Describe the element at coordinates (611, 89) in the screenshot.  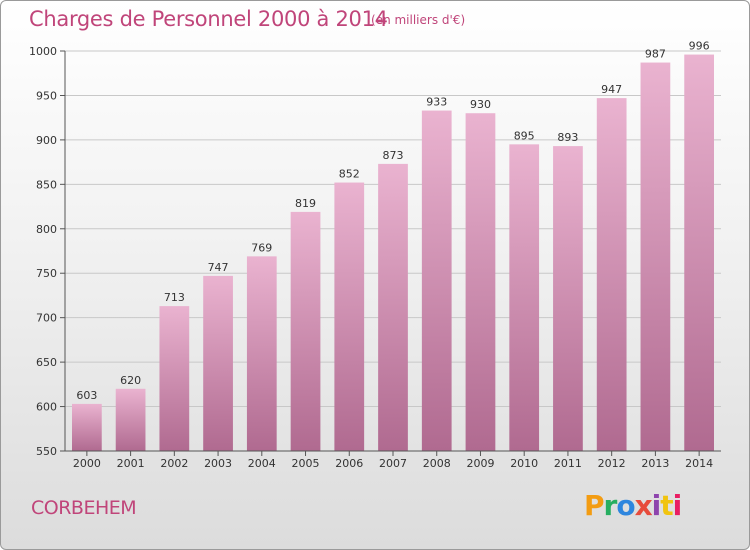
I see `bar-value-label: 947` at that location.